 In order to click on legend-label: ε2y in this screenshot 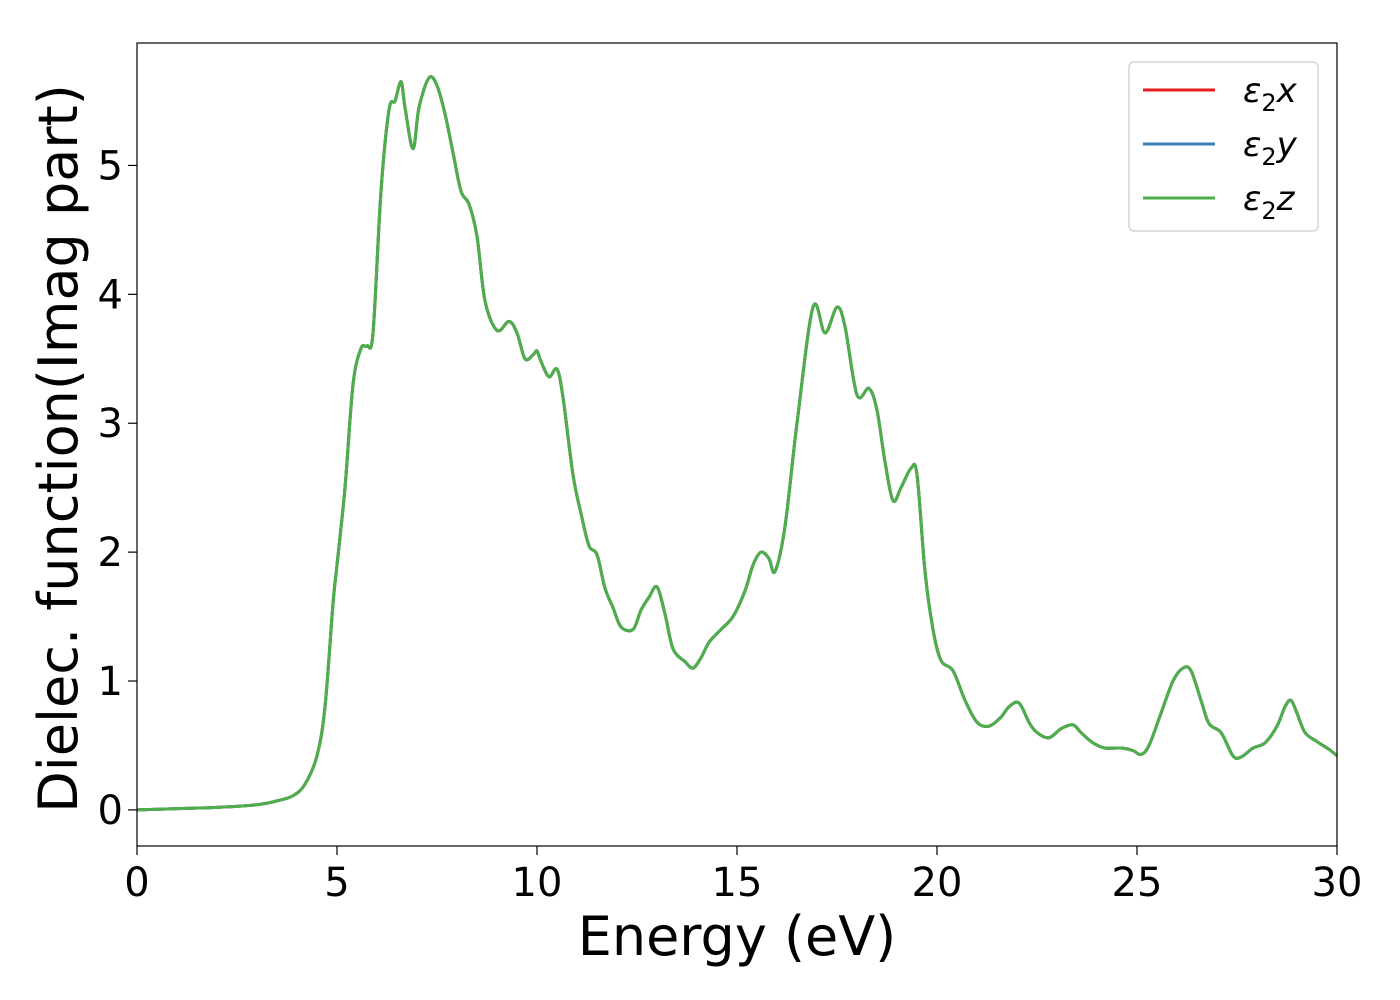, I will do `click(1270, 148)`.